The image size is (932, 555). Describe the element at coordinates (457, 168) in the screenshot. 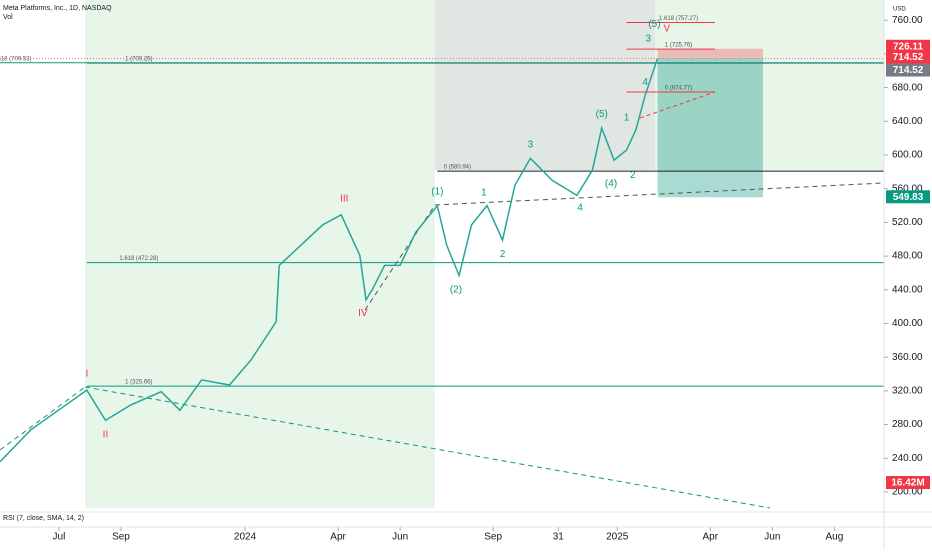

I see `fib-label: 0 (580.94)` at that location.